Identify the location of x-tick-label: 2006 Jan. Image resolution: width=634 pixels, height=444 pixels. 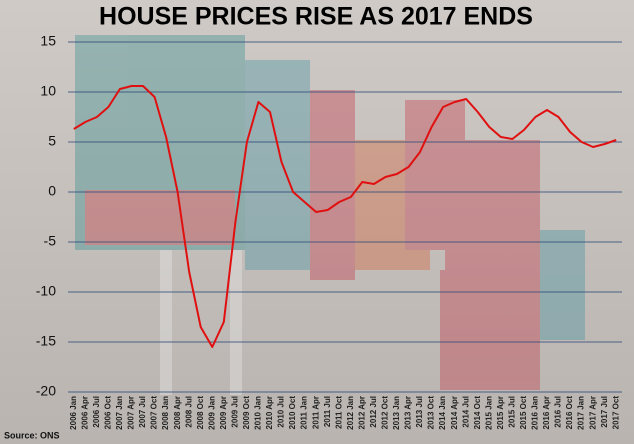
(73, 413).